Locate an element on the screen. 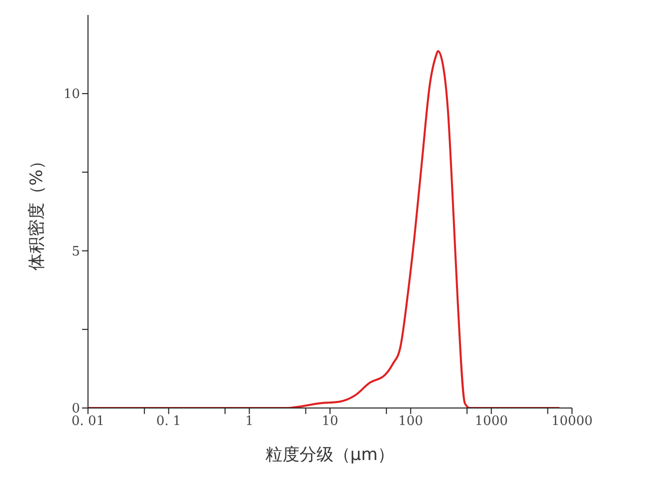 This screenshot has height=498, width=659. x-tick-label: 0. 1 is located at coordinates (169, 422).